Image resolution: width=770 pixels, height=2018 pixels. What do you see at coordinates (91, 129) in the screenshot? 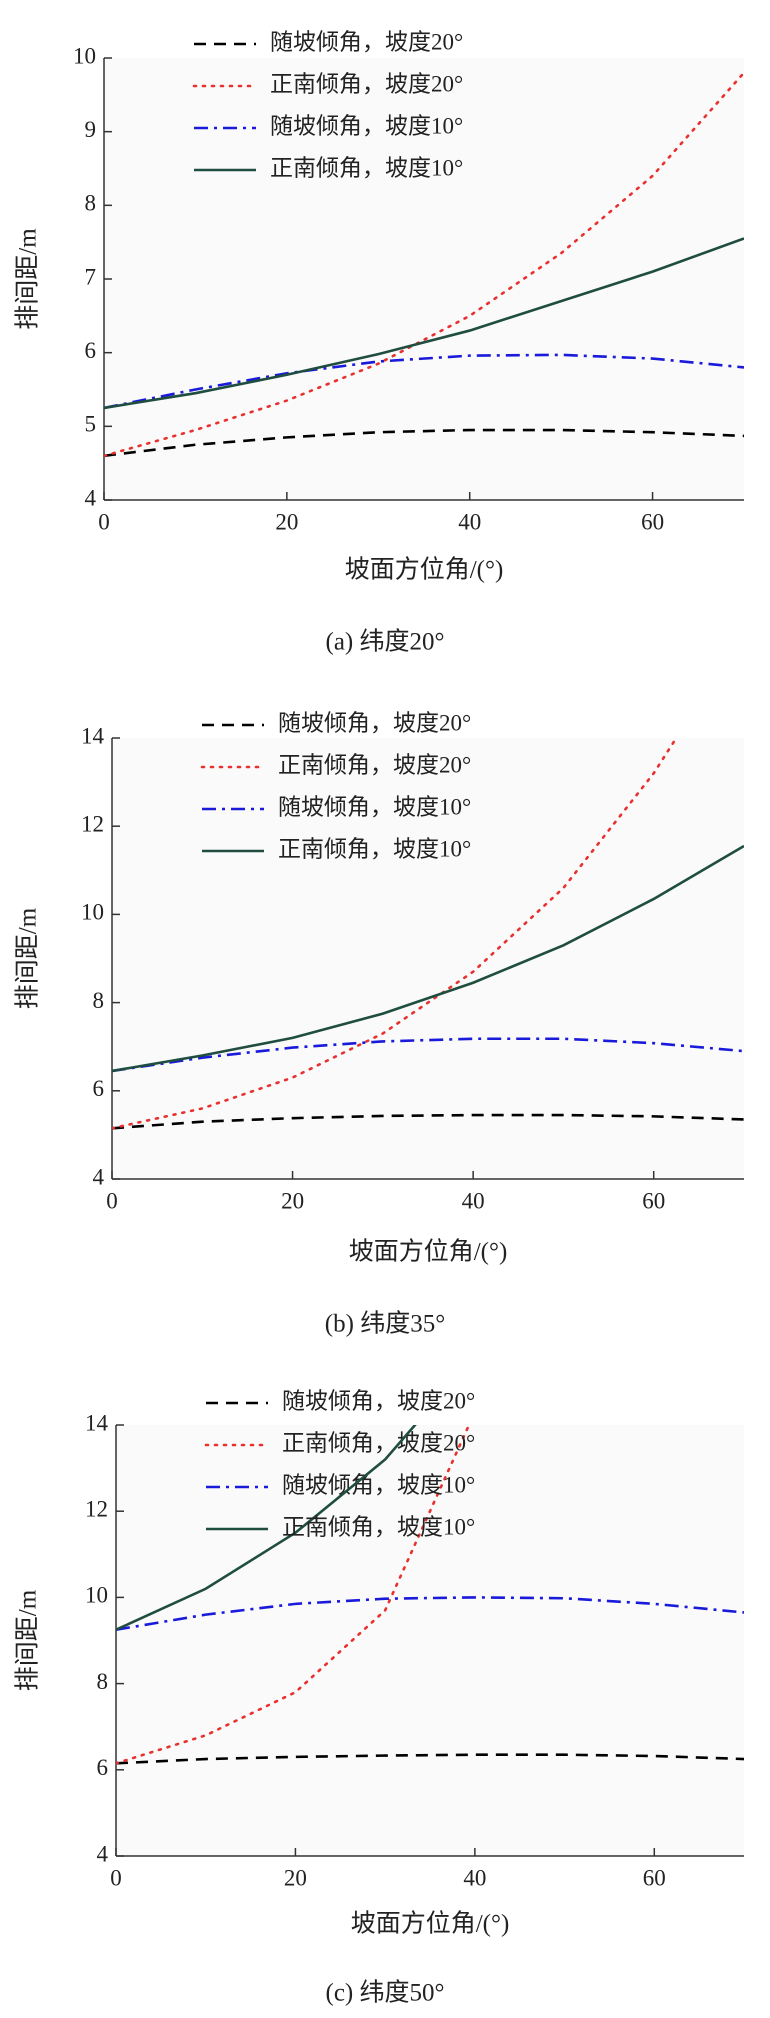
I see `y-tick-label: 9` at bounding box center [91, 129].